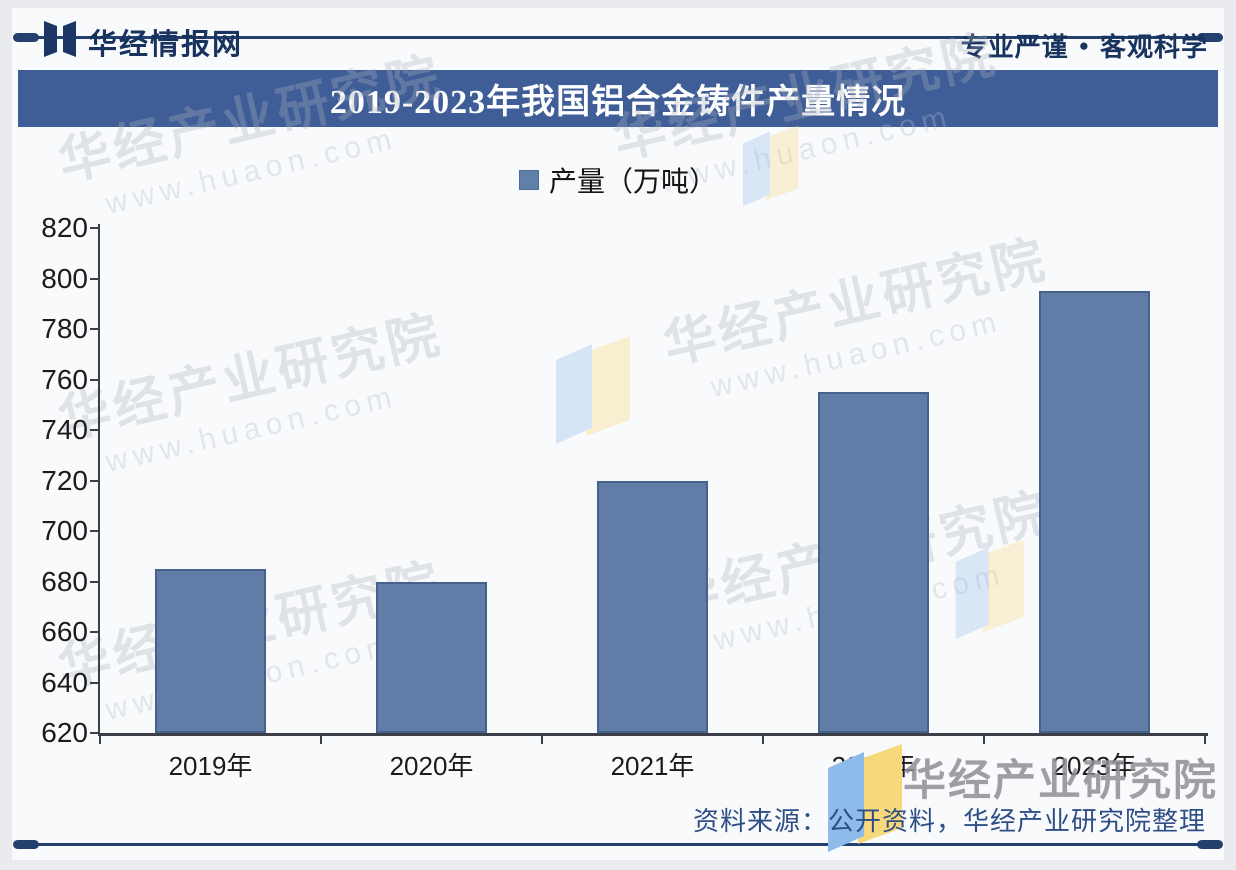 This screenshot has height=870, width=1236. What do you see at coordinates (64, 480) in the screenshot?
I see `y-axis-label: 720` at bounding box center [64, 480].